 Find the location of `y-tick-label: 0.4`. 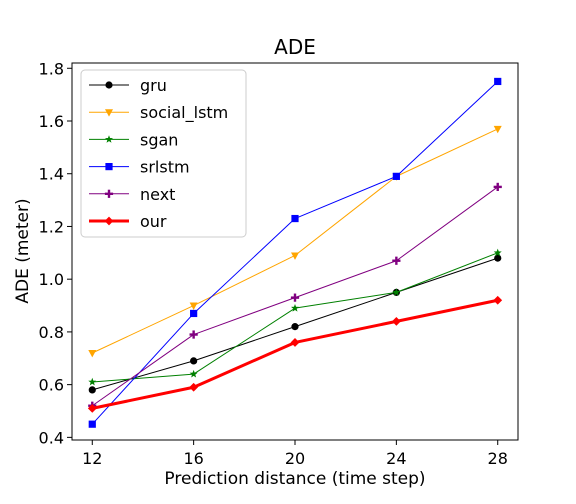

y-tick-label: 0.4 is located at coordinates (51, 437).